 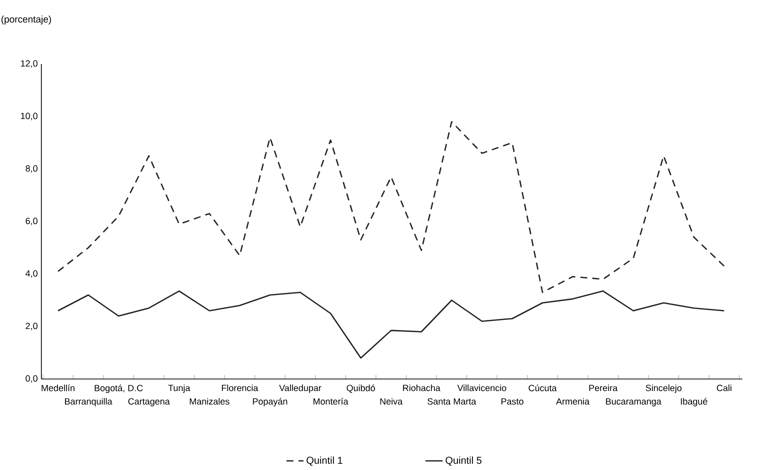 What do you see at coordinates (32, 274) in the screenshot?
I see `y-tick-label: 4,0` at bounding box center [32, 274].